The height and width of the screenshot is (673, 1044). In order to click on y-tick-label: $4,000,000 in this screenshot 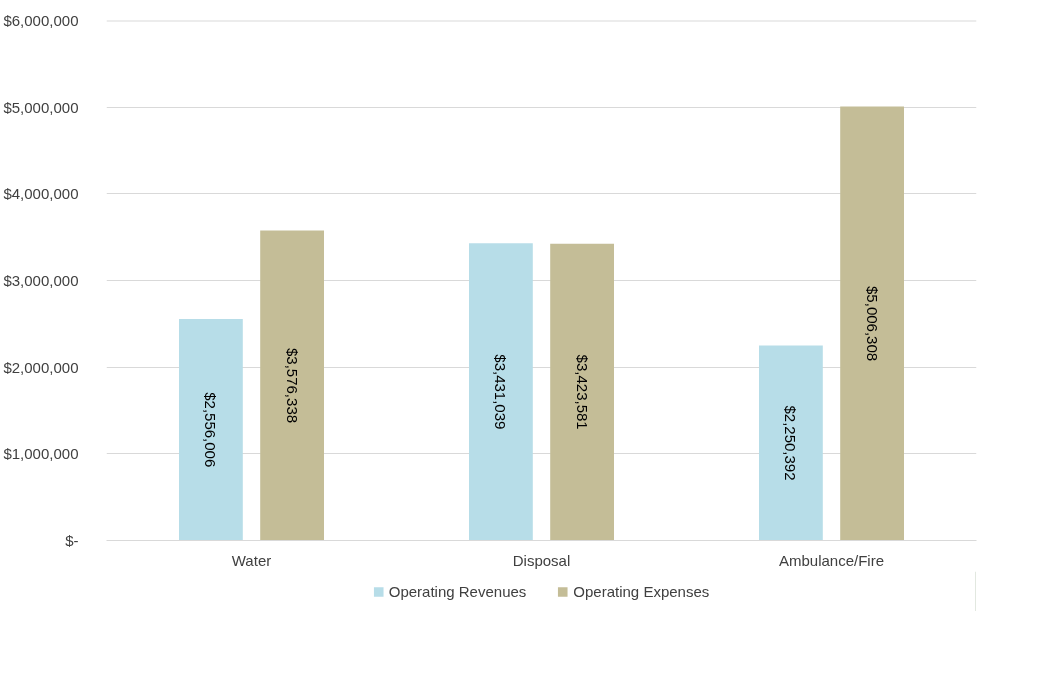, I will do `click(41, 194)`.